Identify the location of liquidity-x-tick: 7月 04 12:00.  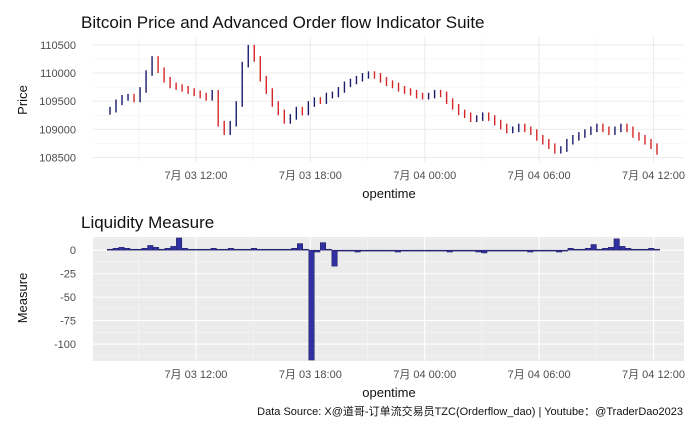
(653, 375).